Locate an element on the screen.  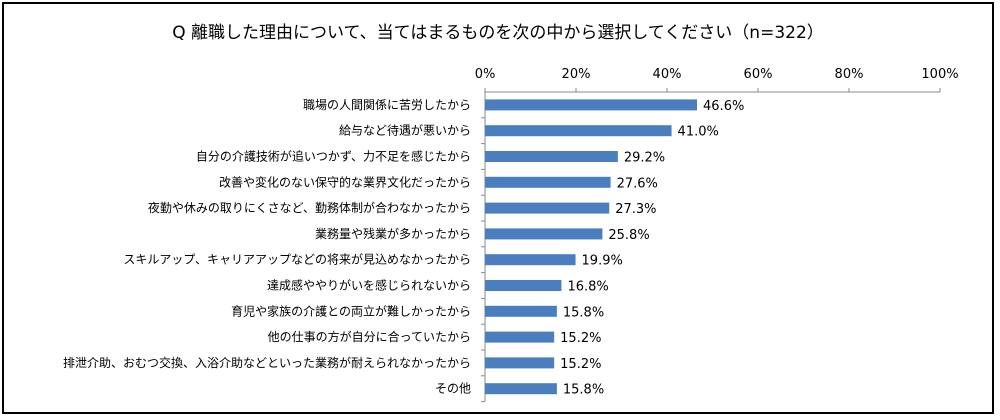
x-tick-label: 100% is located at coordinates (939, 74).